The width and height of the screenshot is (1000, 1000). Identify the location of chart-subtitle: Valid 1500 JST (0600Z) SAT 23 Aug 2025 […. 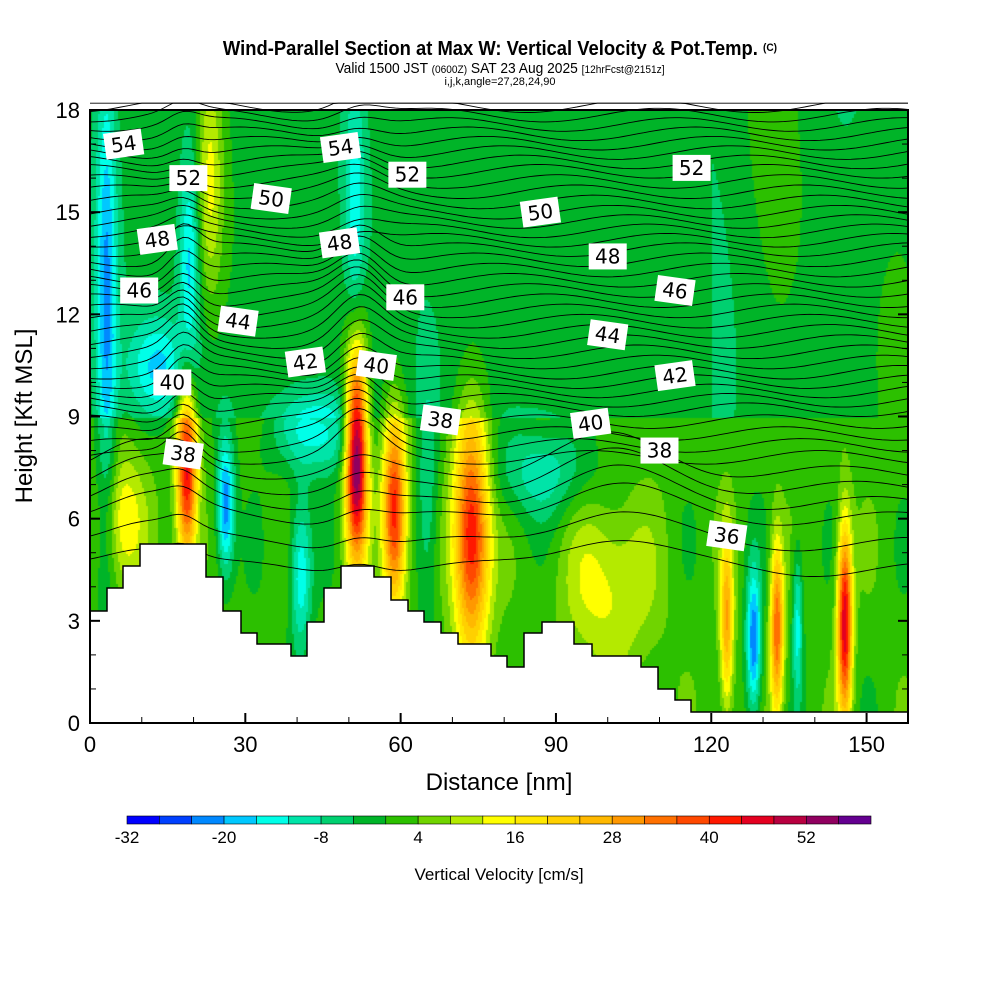
(500, 68).